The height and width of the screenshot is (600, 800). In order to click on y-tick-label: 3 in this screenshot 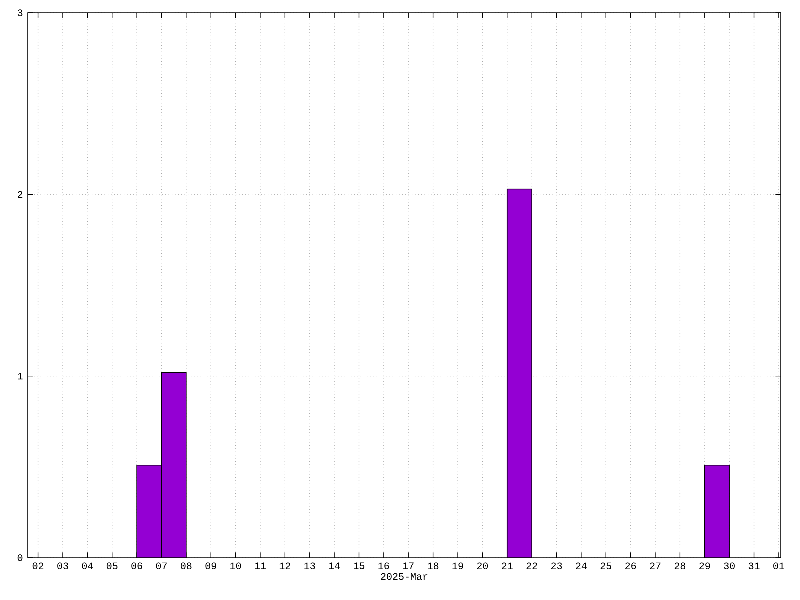, I will do `click(20, 13)`.